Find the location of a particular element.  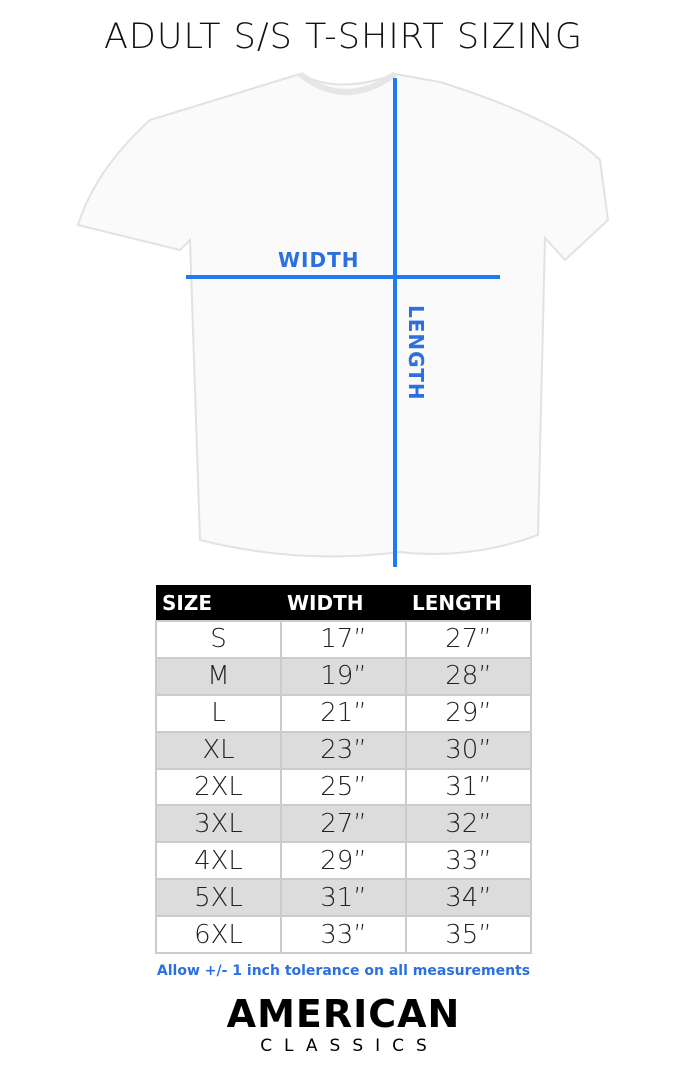

cell-length: 31” is located at coordinates (468, 787).